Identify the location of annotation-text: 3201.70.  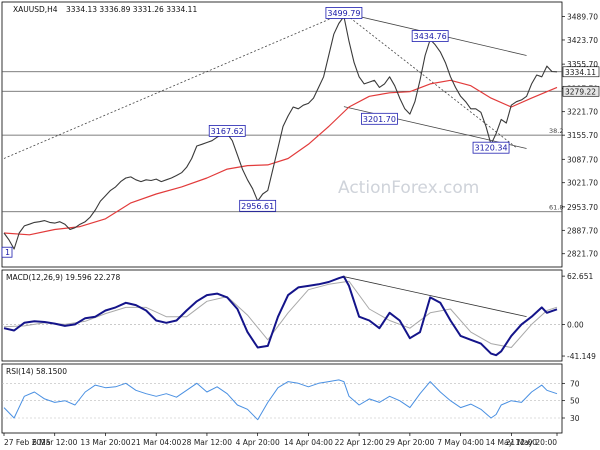
(379, 119).